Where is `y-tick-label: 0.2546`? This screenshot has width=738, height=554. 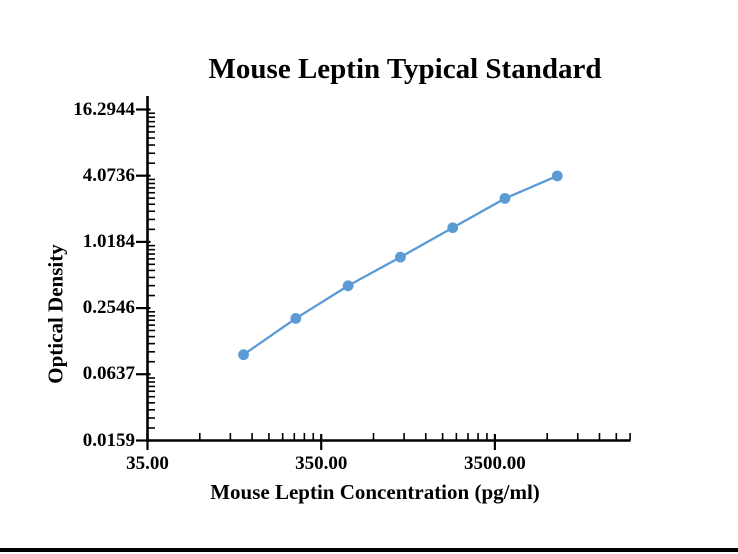 y-tick-label: 0.2546 is located at coordinates (108, 308).